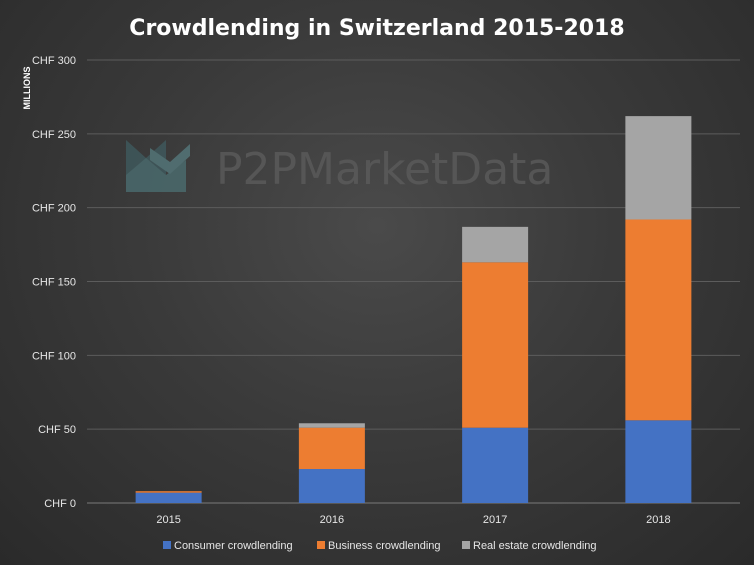  I want to click on y-tick-label: CHF 250, so click(54, 135).